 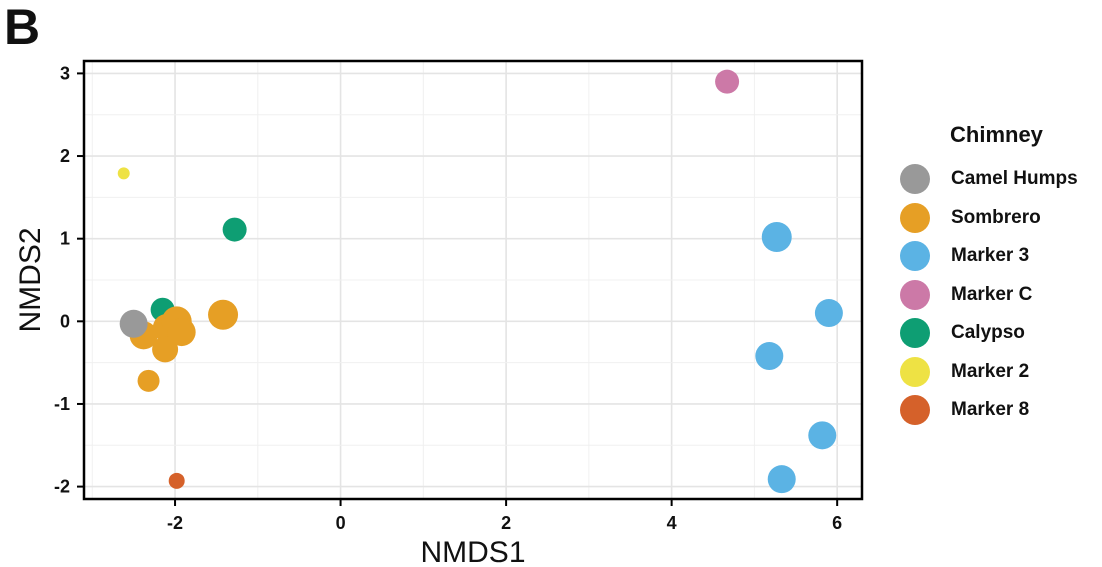 I want to click on y-axis-label: NMDS2, so click(x=30, y=279).